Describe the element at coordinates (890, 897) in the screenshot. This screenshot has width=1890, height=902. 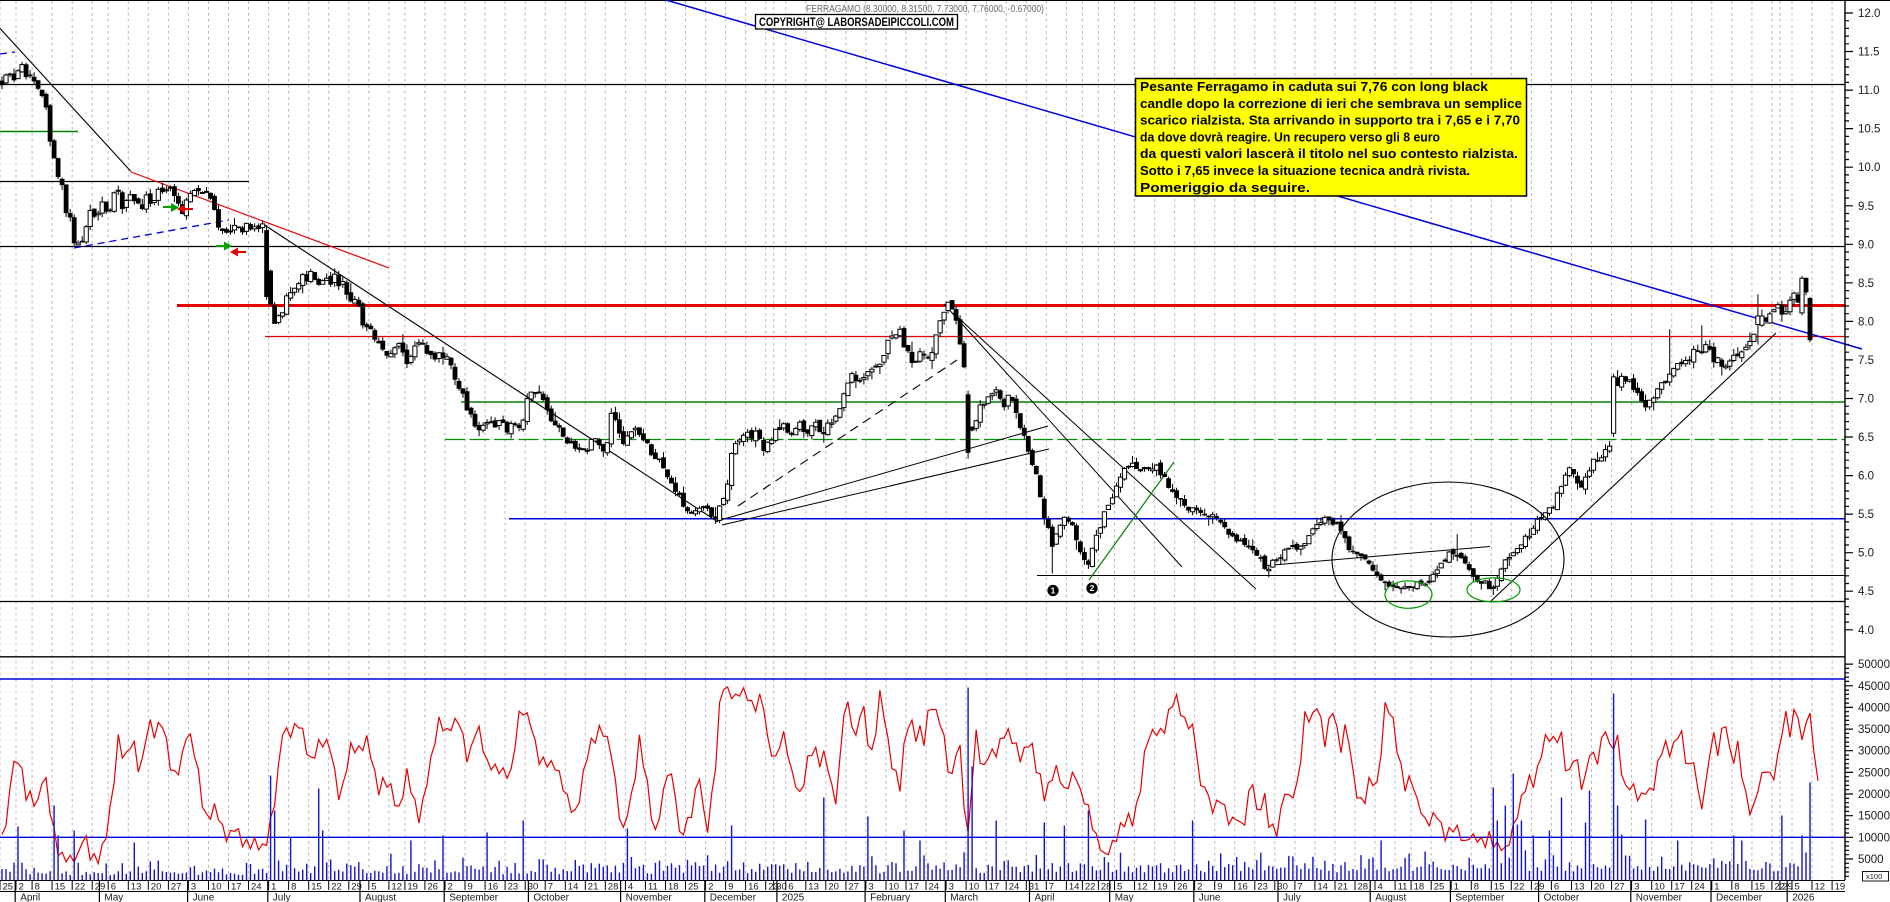
I see `svg-text: February` at that location.